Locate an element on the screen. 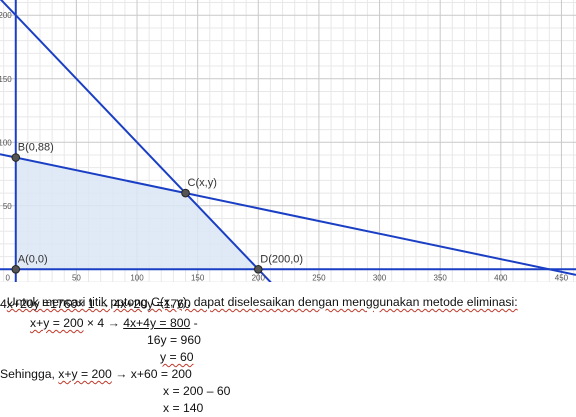 The width and height of the screenshot is (576, 417). sub-prefix: Sehingga, is located at coordinates (29, 374).